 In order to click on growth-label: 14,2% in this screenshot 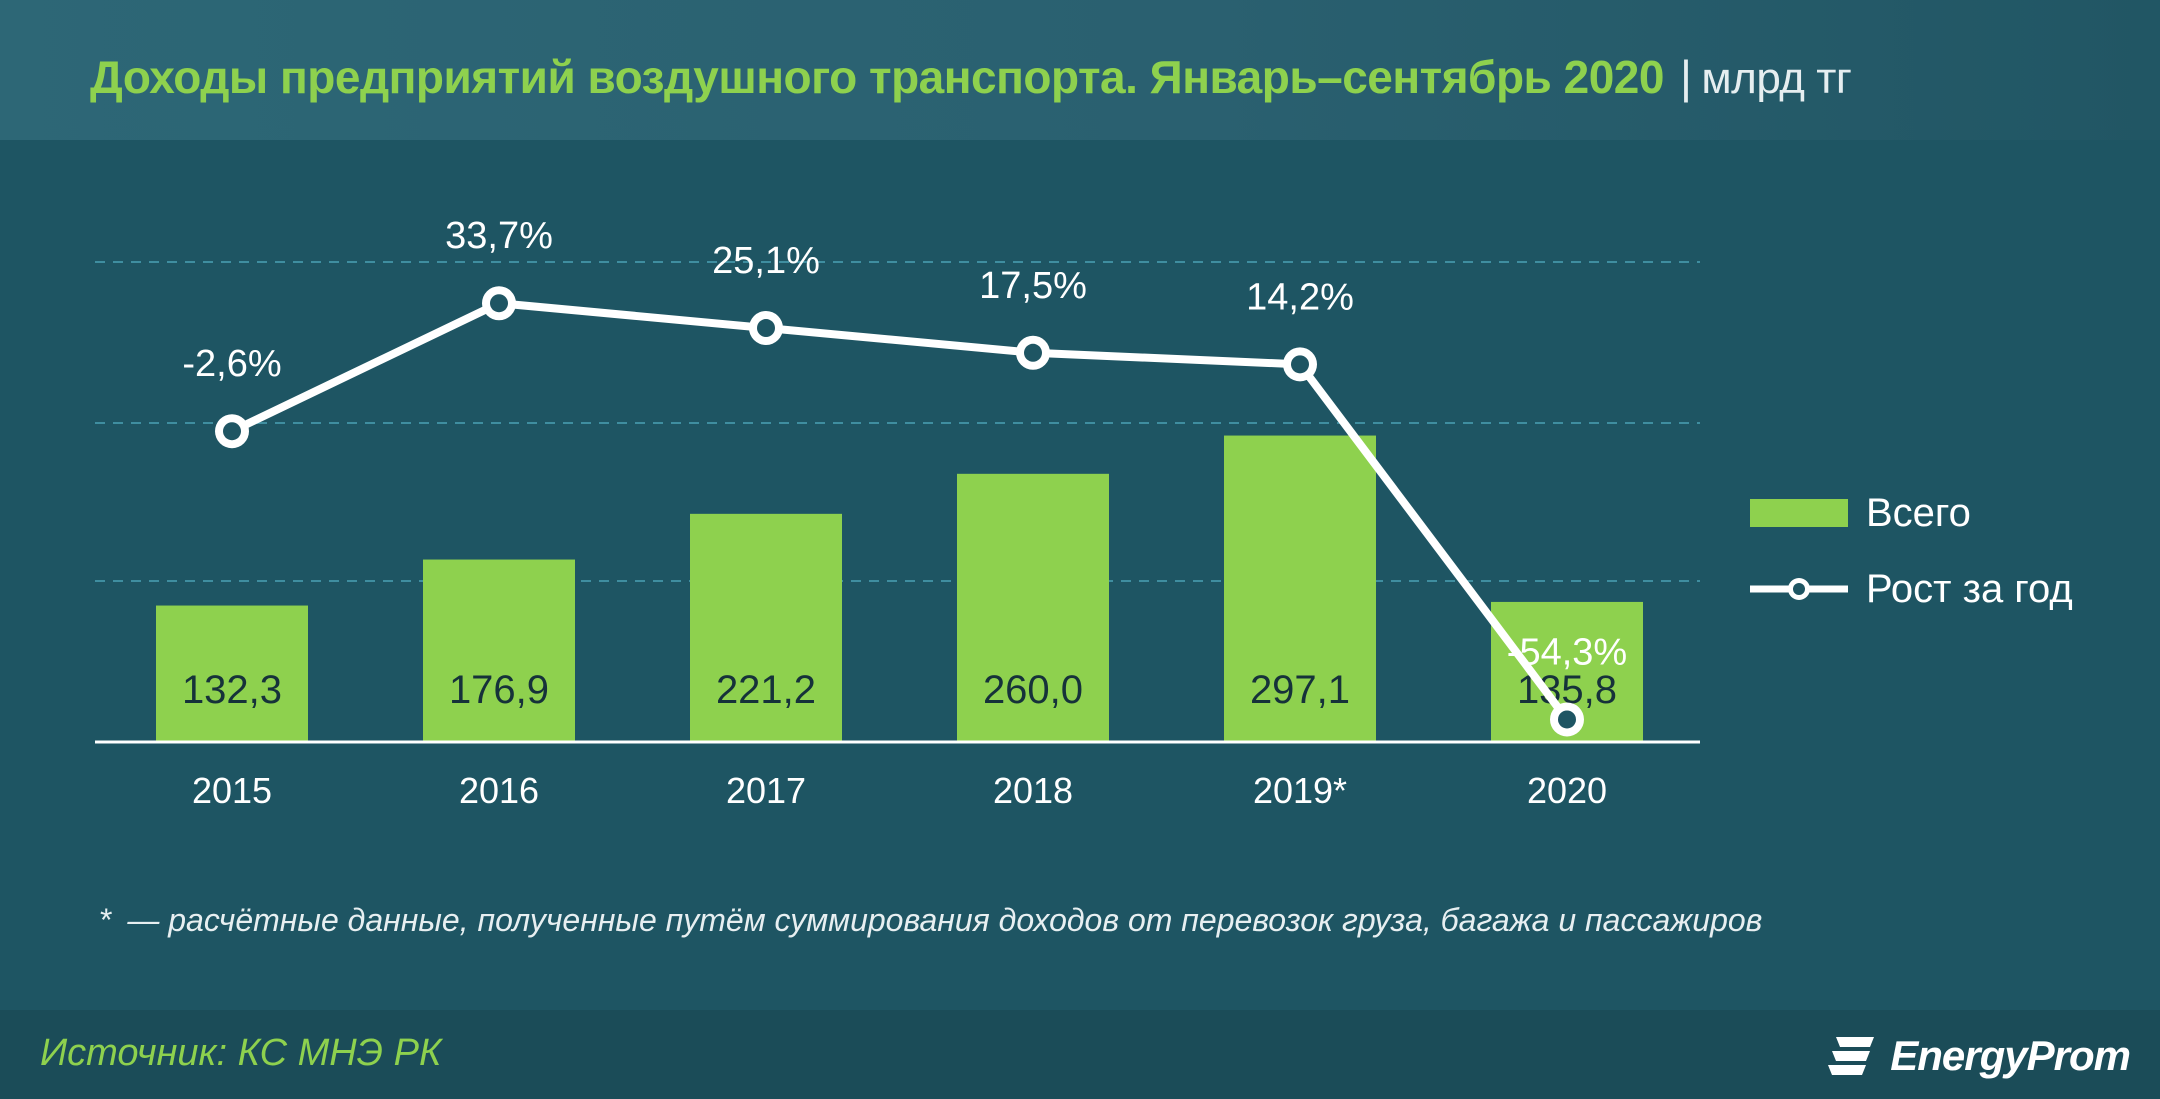, I will do `click(1300, 297)`.